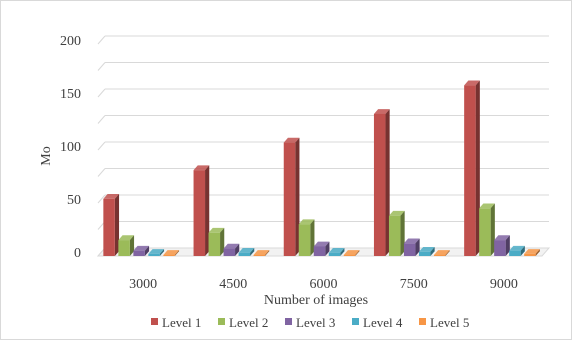 The height and width of the screenshot is (341, 572). I want to click on y-tick-label: 100, so click(70, 147).